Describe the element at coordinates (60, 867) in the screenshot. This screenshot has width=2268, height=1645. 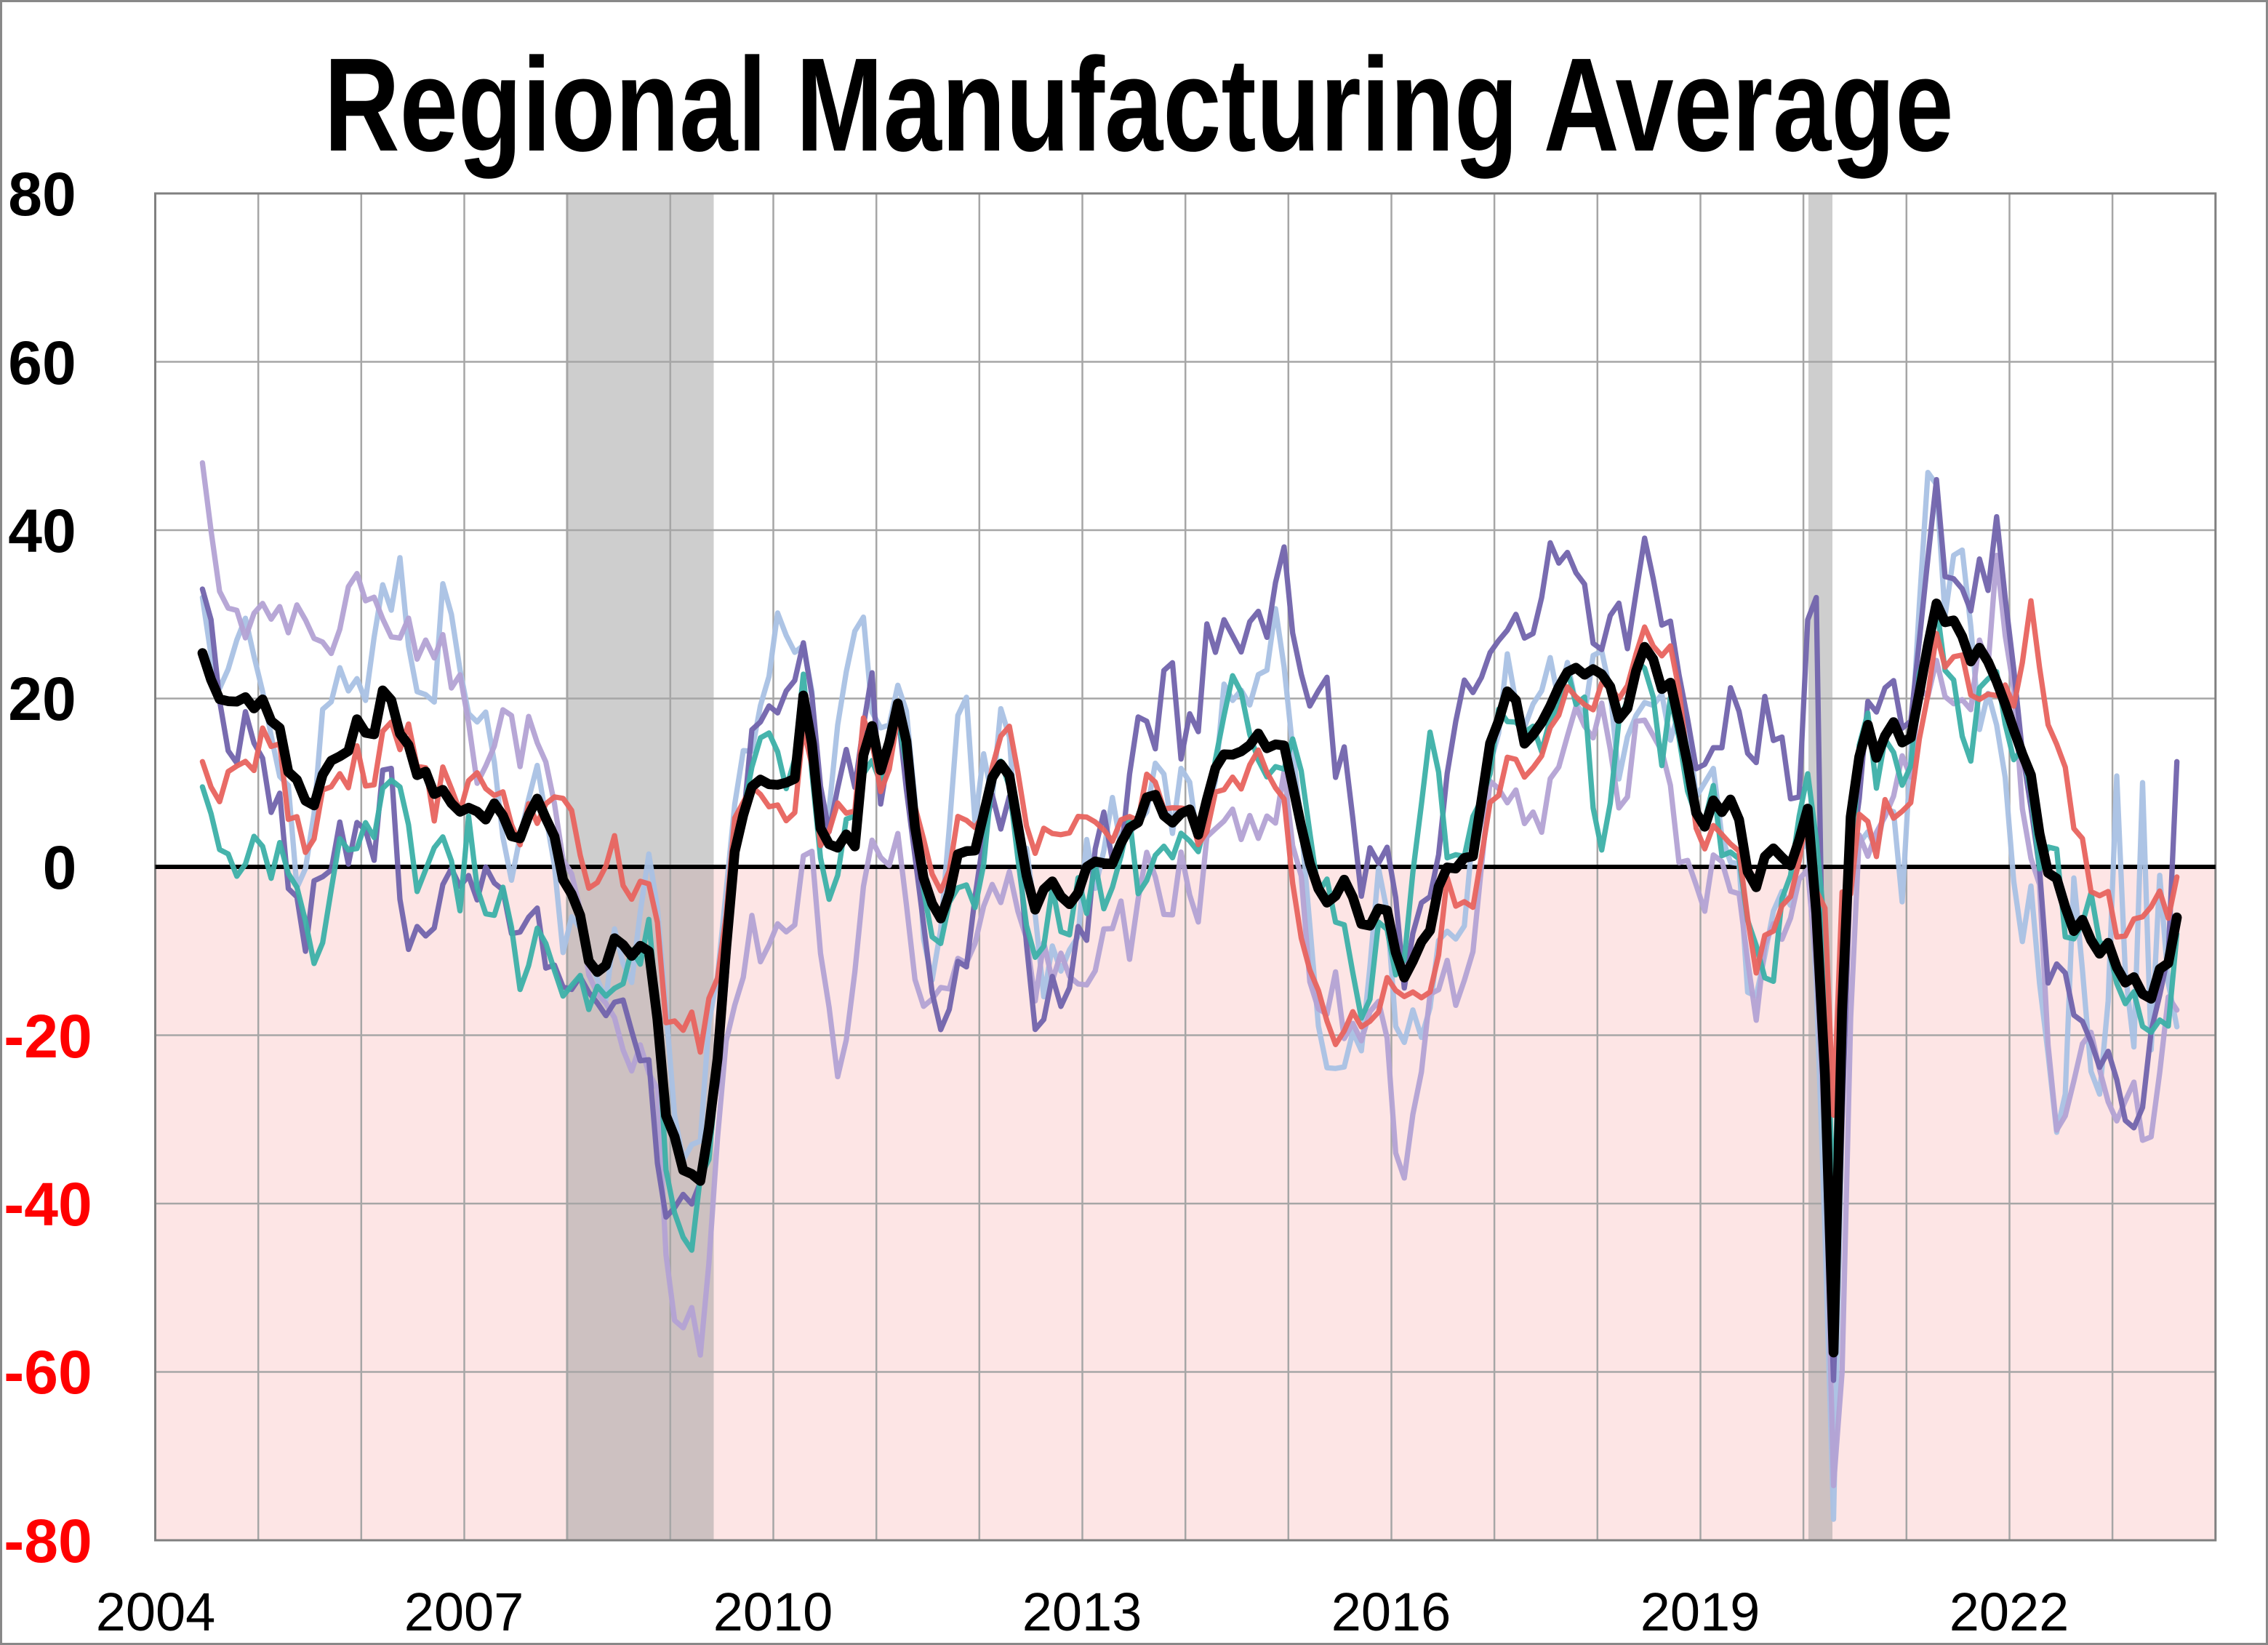
I see `svg-text: 0` at that location.